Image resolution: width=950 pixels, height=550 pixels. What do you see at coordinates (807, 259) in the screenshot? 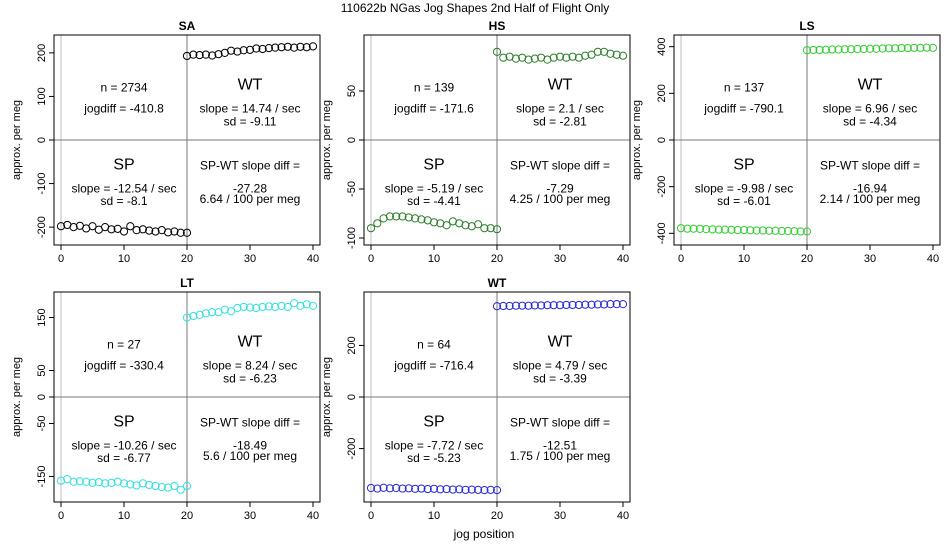
I see `x-tick-label: 20` at bounding box center [807, 259].